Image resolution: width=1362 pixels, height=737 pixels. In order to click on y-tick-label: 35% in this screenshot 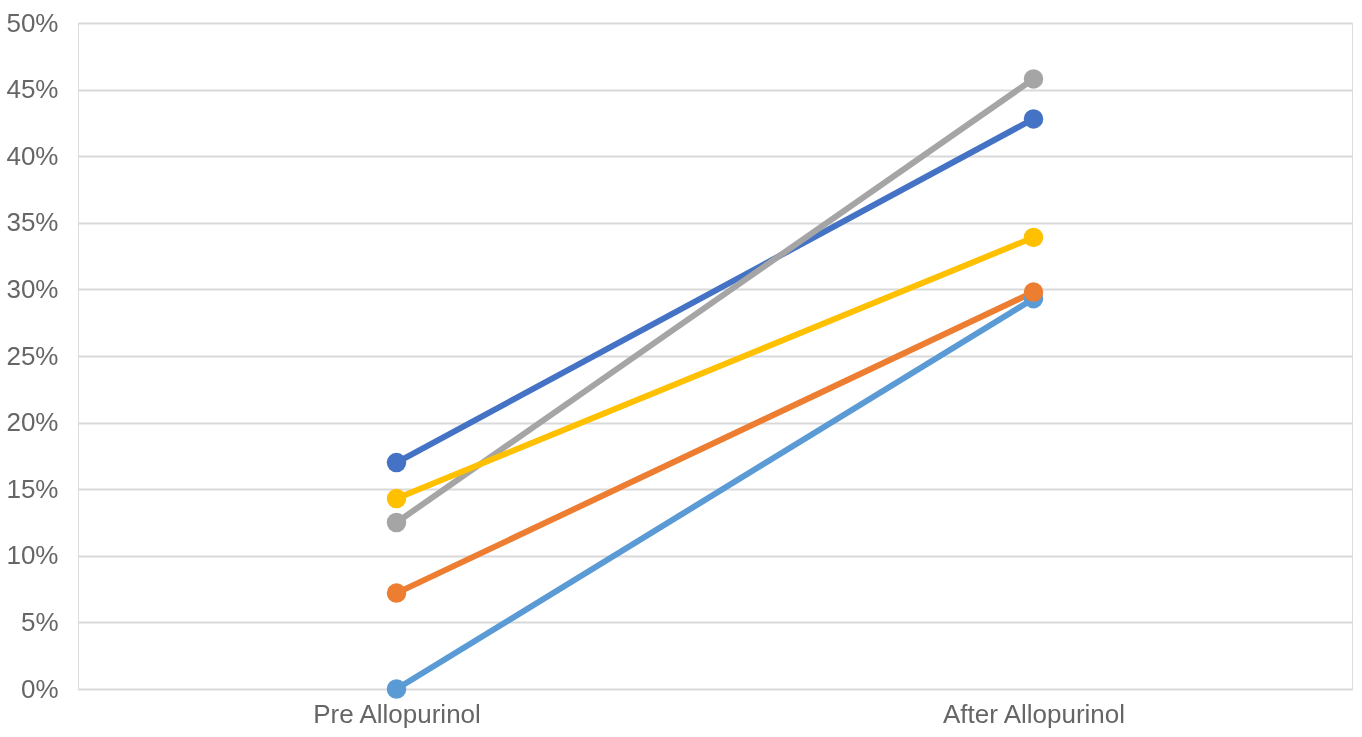, I will do `click(32, 222)`.